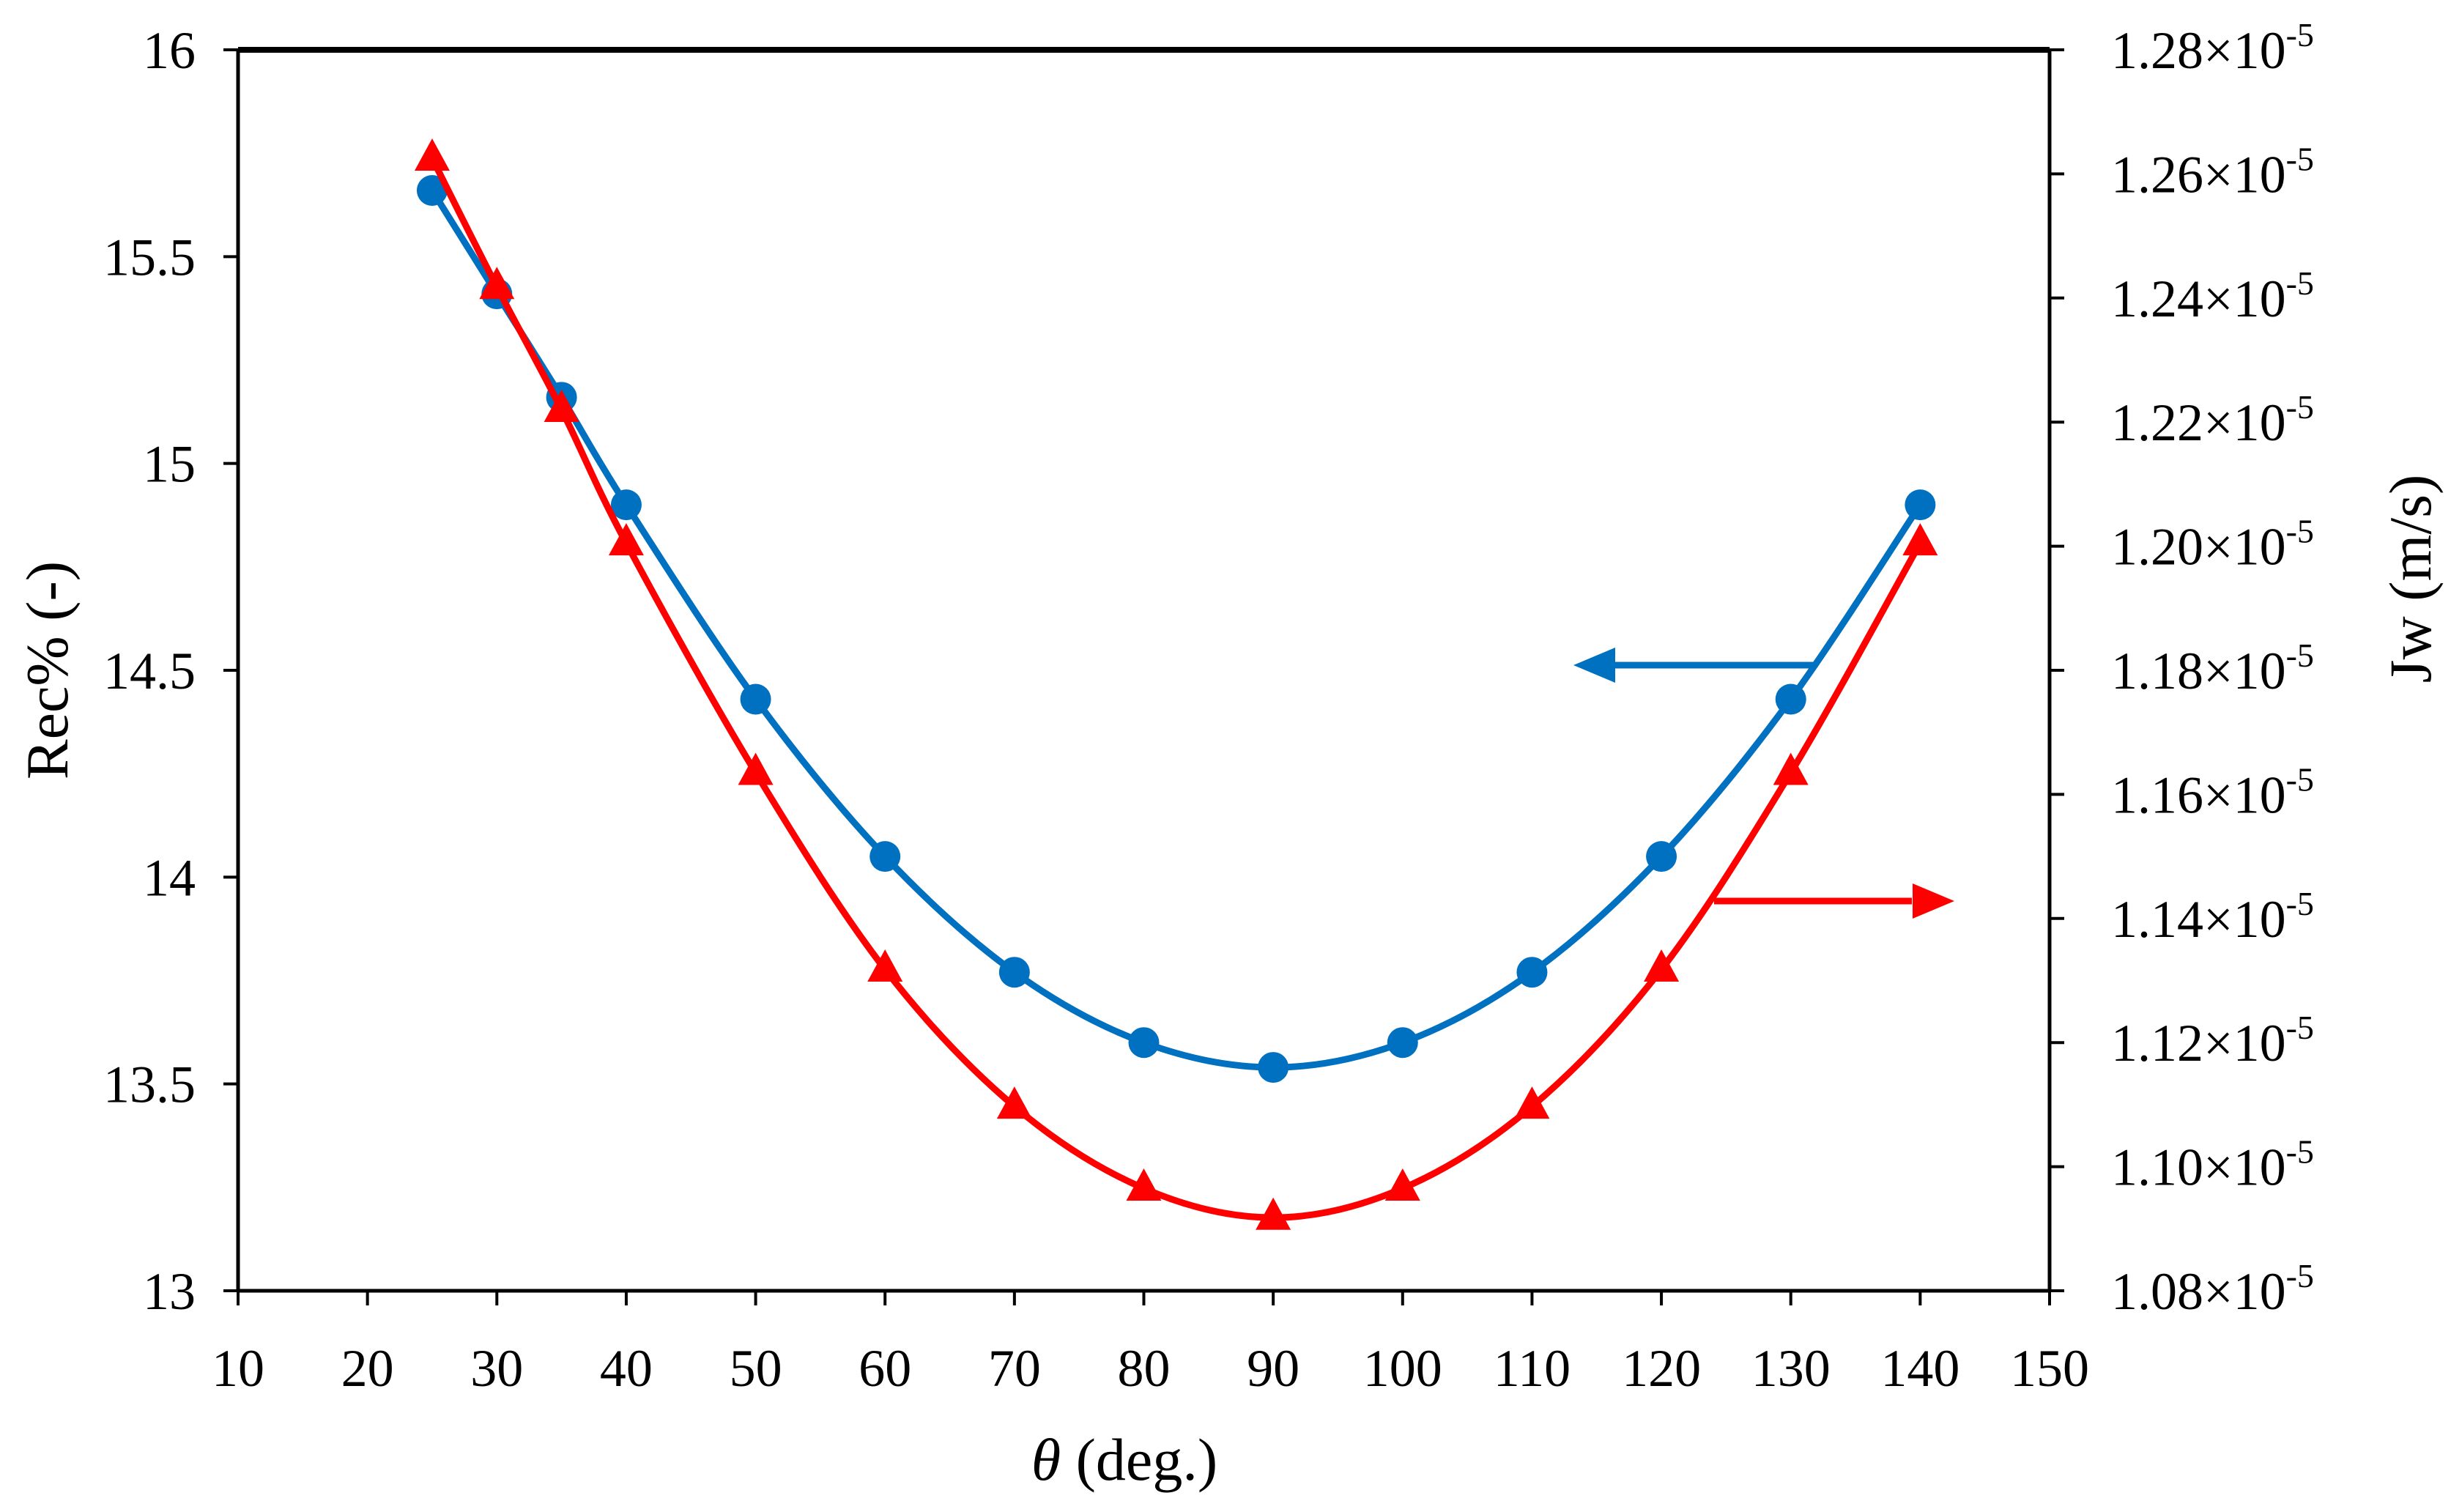 Image resolution: width=2451 pixels, height=1512 pixels. Describe the element at coordinates (2198, 422) in the screenshot. I see `right-tick-mantissa: 1.22×10` at that location.